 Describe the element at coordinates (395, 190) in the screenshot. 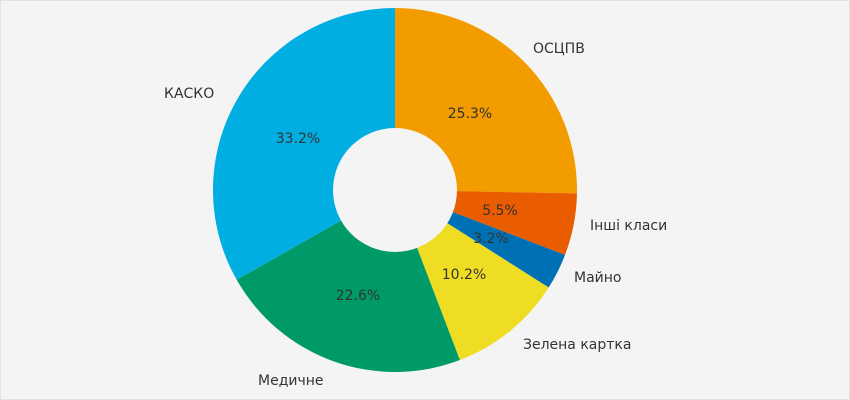

I see `donut-hole` at that location.